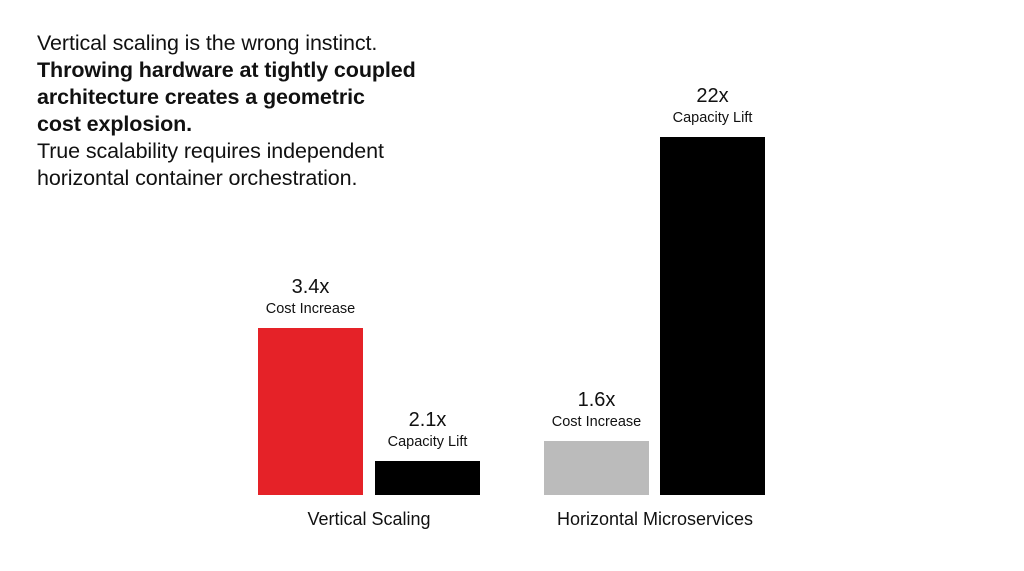 The width and height of the screenshot is (1024, 571). Describe the element at coordinates (427, 420) in the screenshot. I see `value-label-vertical-capacity: 2.1x` at that location.